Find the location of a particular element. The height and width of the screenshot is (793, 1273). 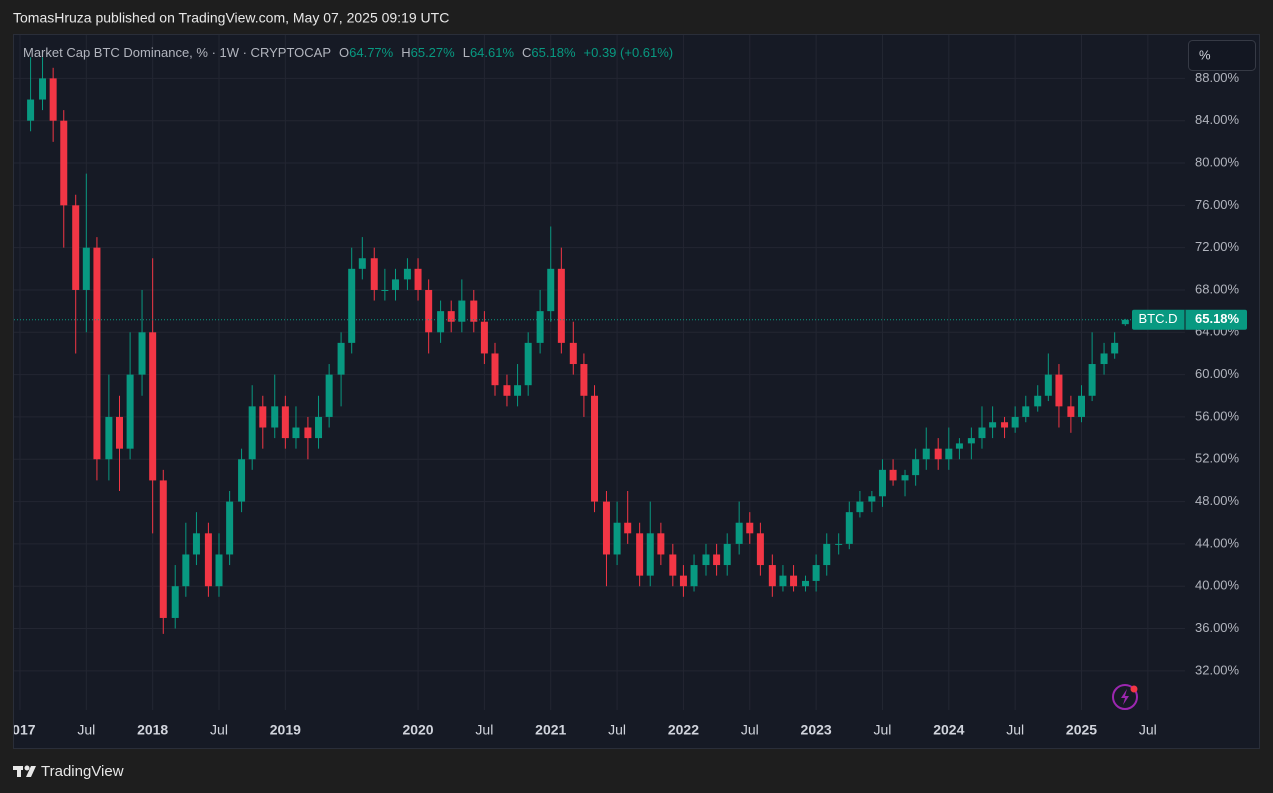

y-tick-label: 44.00% is located at coordinates (1217, 542).